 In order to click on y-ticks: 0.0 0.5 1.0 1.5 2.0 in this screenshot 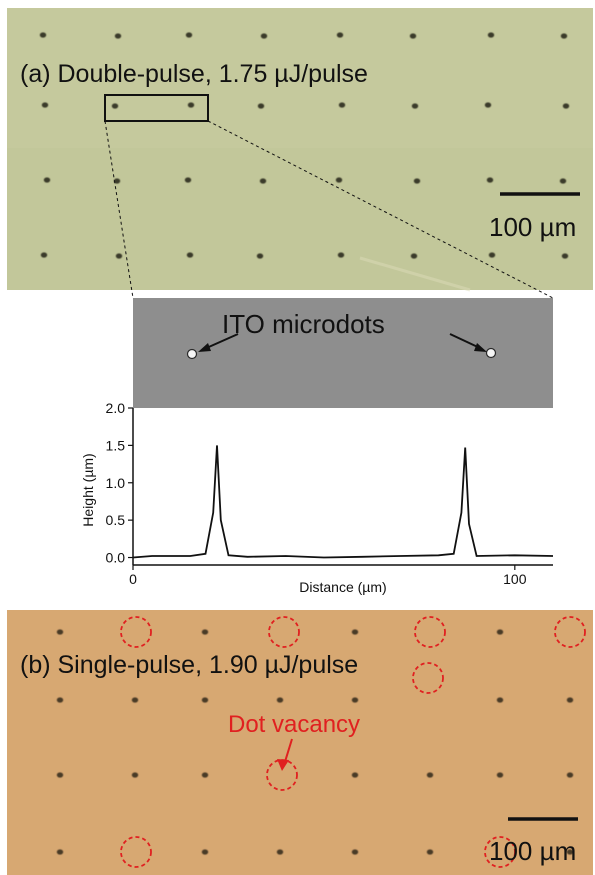, I will do `click(119, 483)`.